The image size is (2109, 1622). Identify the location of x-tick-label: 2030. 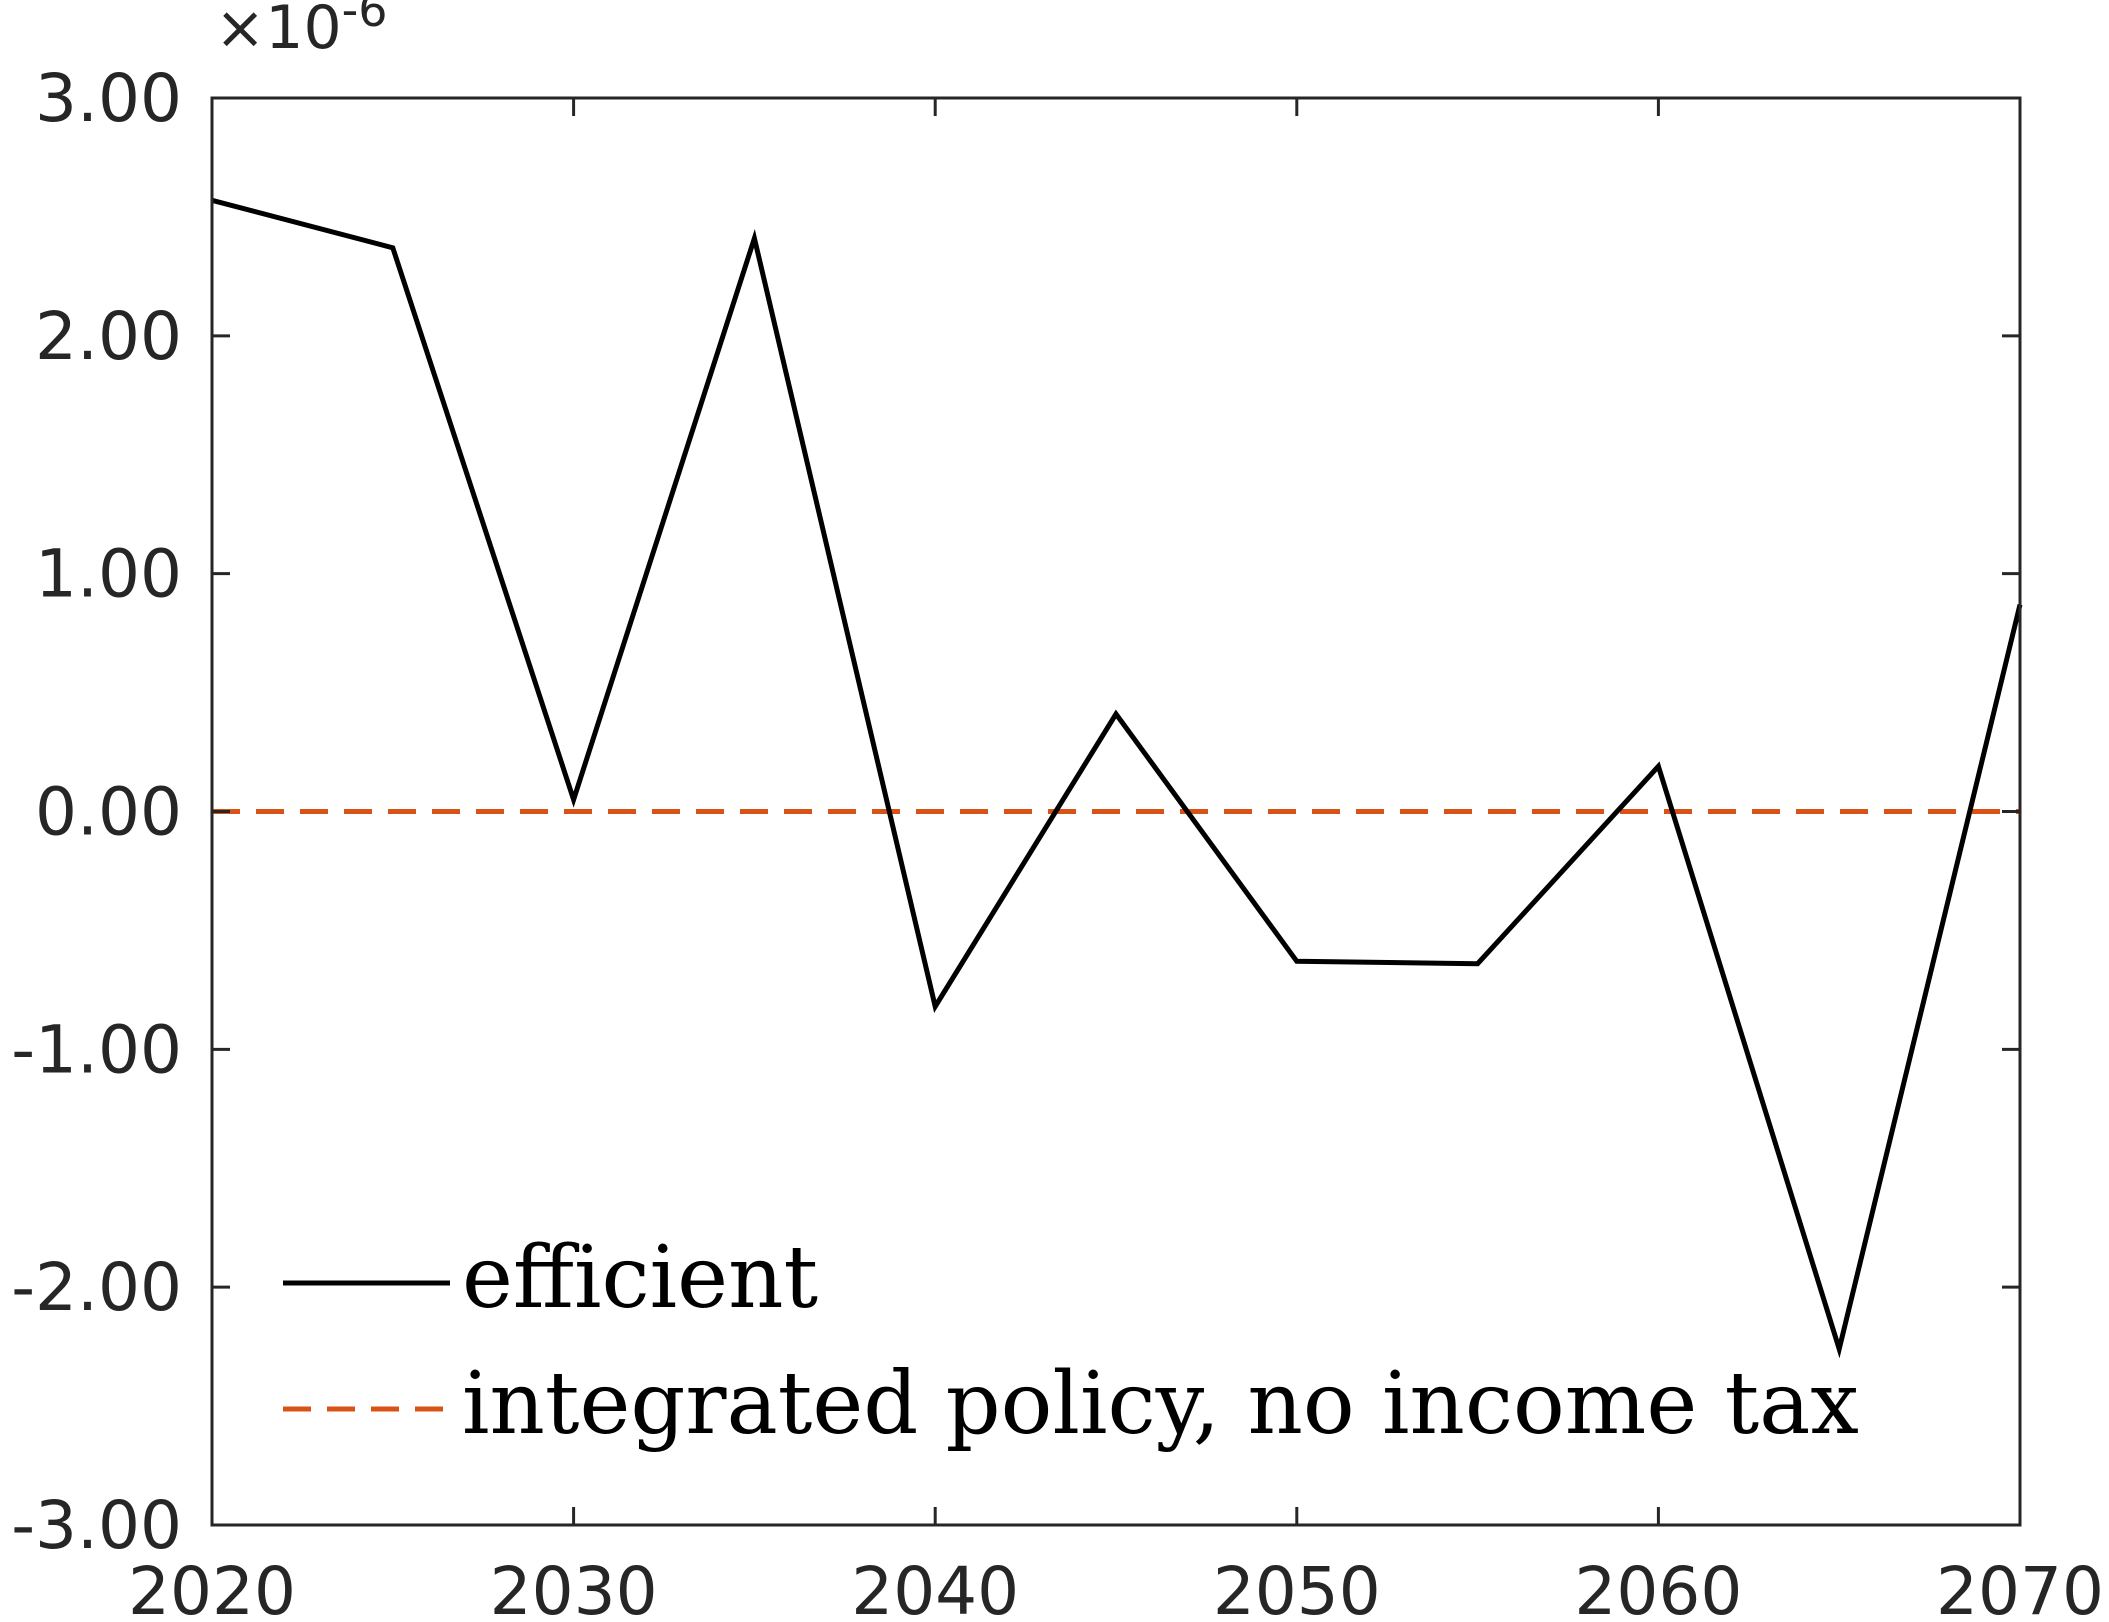
(574, 1587).